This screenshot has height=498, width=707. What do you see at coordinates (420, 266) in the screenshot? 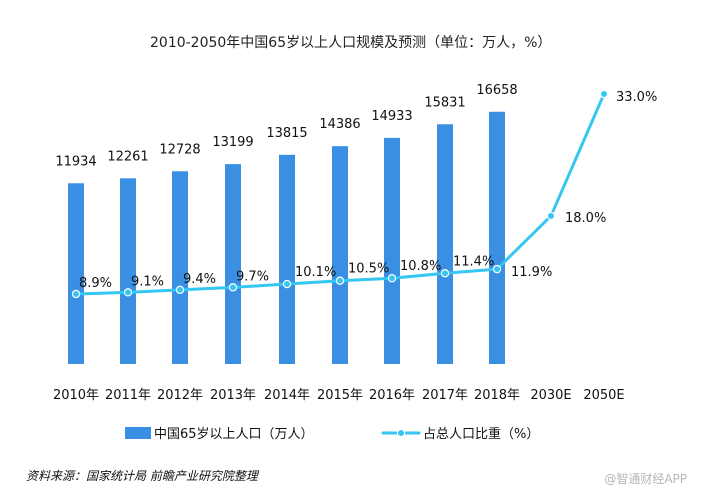
I see `line-label-6: 10.8%` at bounding box center [420, 266].